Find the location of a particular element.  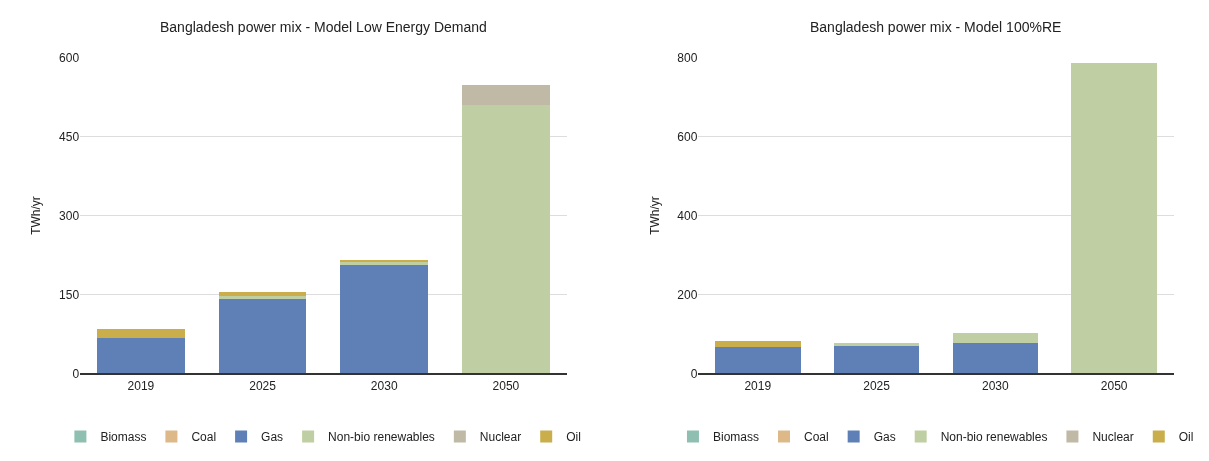

y-tick-label: 200 is located at coordinates (687, 294).